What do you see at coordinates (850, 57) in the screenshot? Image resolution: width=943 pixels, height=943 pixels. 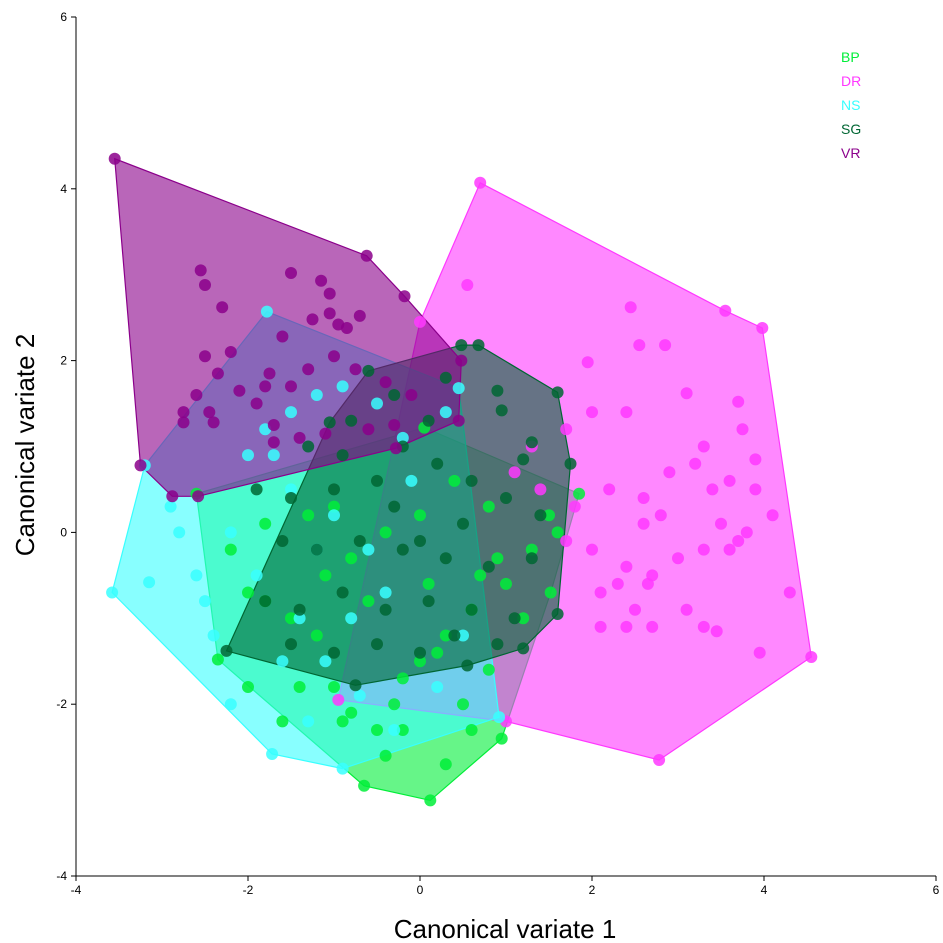 I see `legend-entry-bp: BP` at bounding box center [850, 57].